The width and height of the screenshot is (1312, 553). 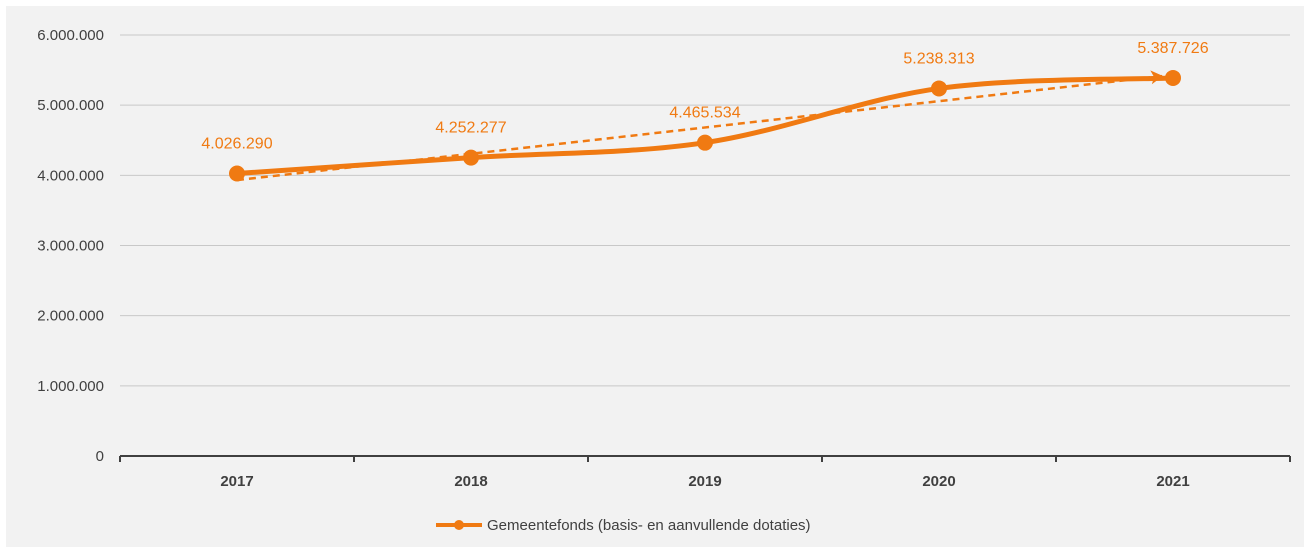 What do you see at coordinates (470, 481) in the screenshot?
I see `x-tick-label: 2018` at bounding box center [470, 481].